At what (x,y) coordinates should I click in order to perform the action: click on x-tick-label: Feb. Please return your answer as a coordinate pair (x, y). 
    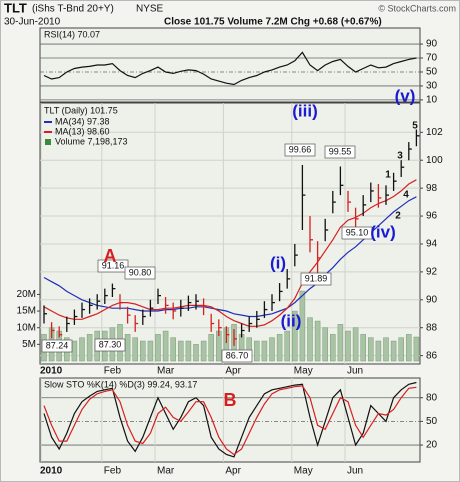
    Looking at the image, I should click on (113, 471).